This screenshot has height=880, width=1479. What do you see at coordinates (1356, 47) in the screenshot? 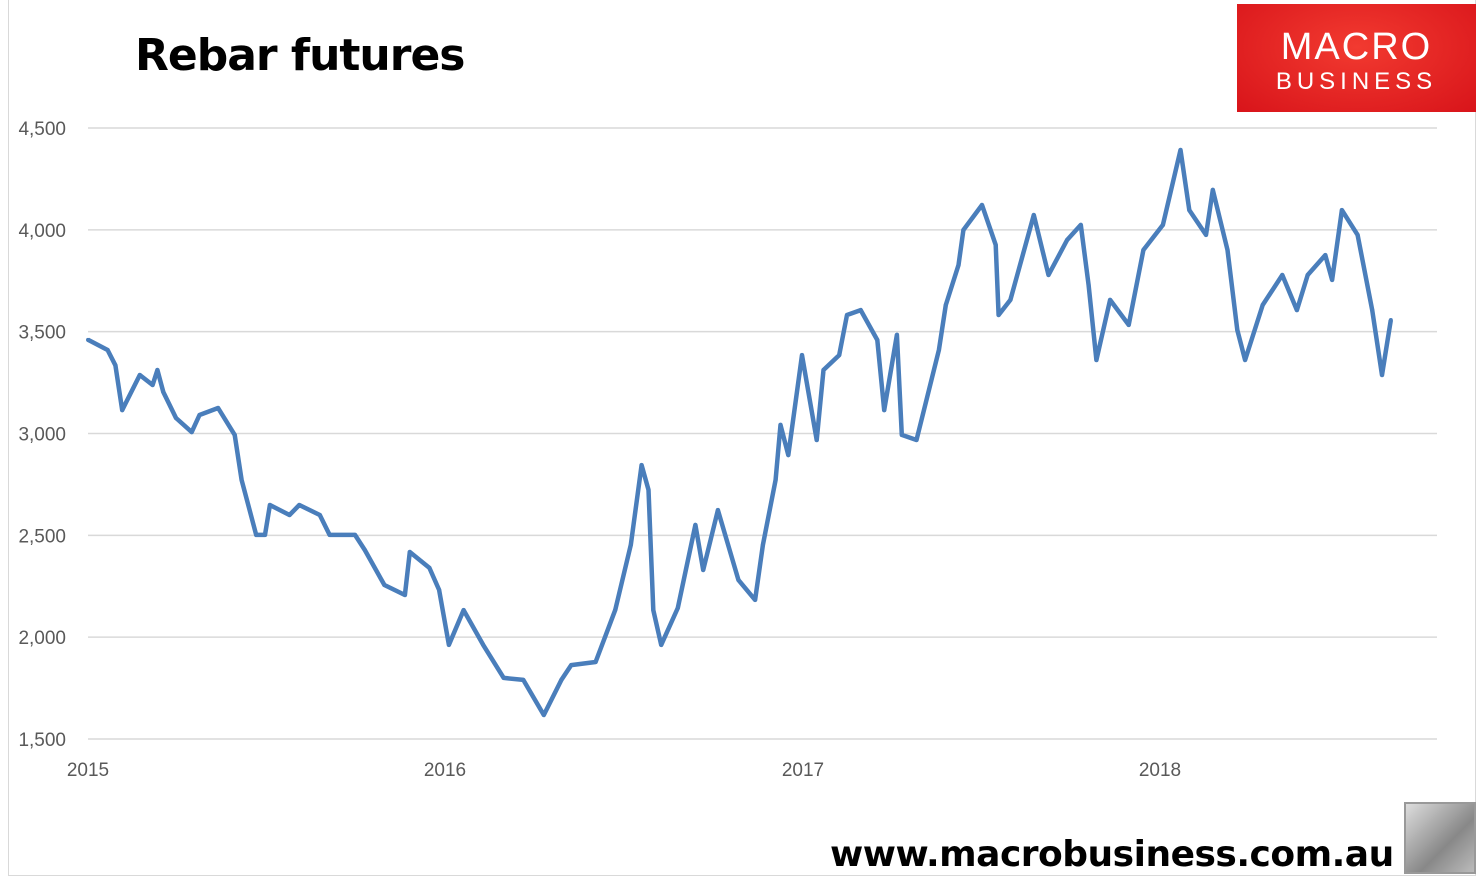
I see `logo-line1: MACRO` at bounding box center [1356, 47].